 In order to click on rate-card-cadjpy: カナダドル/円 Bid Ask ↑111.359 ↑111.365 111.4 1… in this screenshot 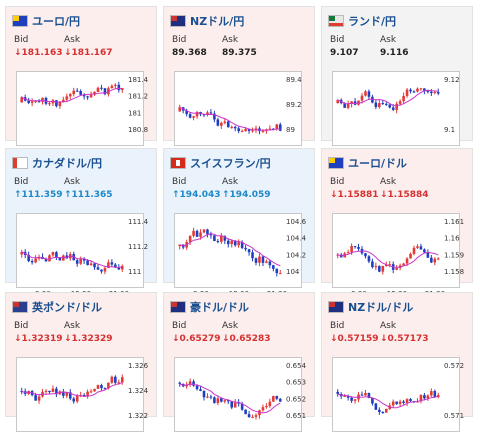, I will do `click(81, 223)`.